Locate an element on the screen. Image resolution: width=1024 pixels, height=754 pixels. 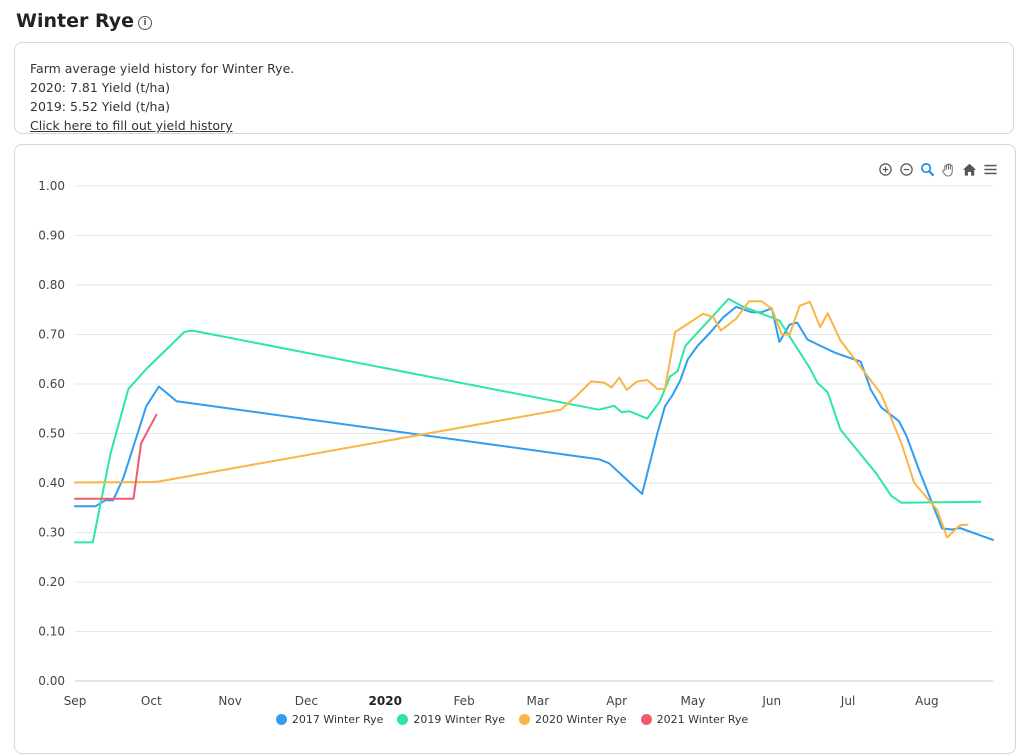
chart-toolbar is located at coordinates (938, 169).